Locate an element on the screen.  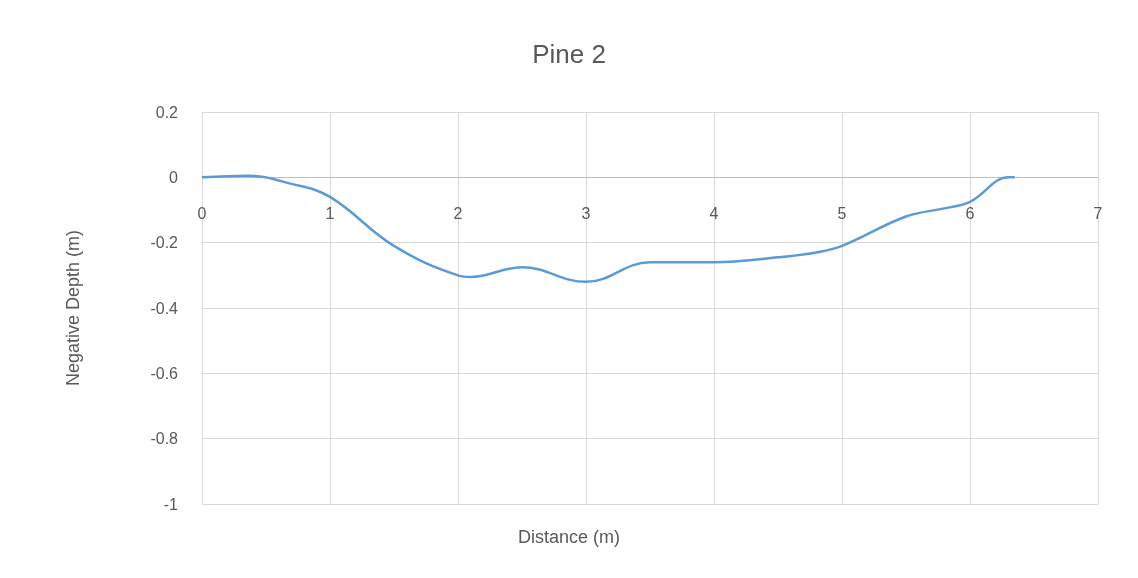
y-tick-label: -0.2 is located at coordinates (164, 243).